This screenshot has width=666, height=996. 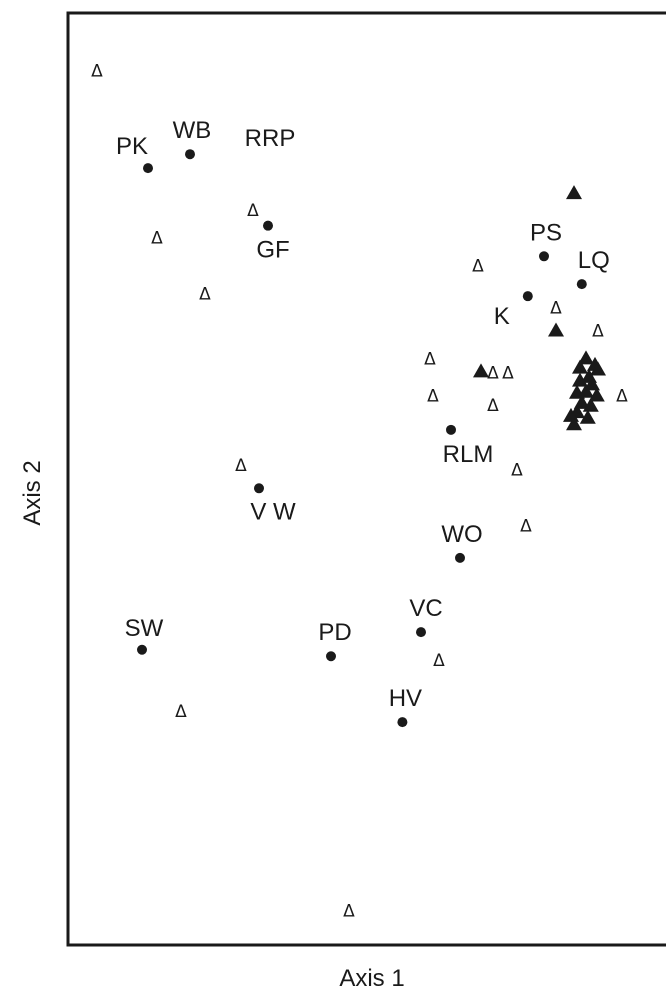 I want to click on site-label: WO, so click(x=461, y=534).